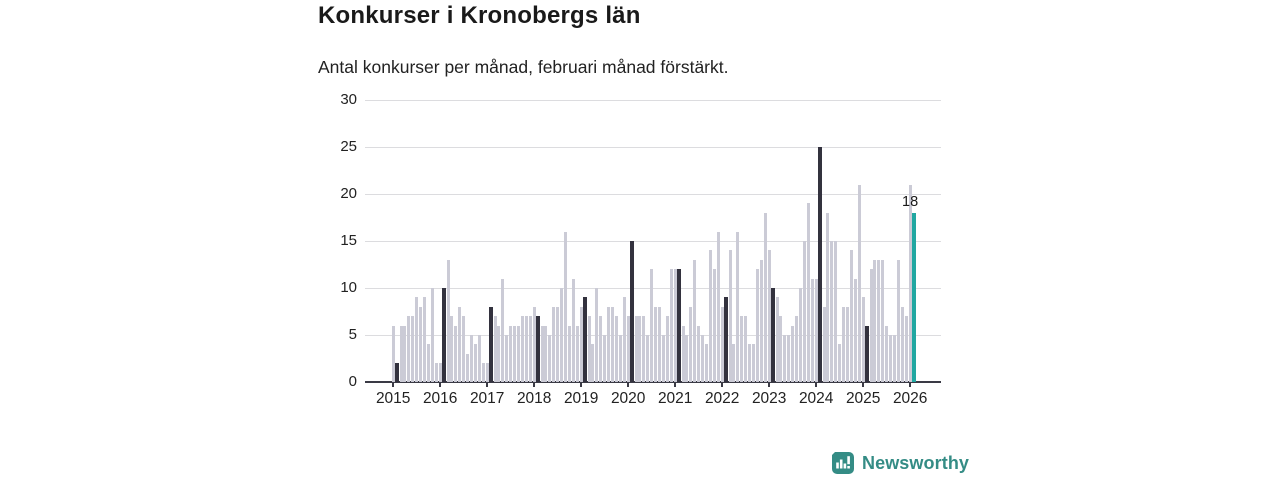  Describe the element at coordinates (440, 398) in the screenshot. I see `x-axis-label: 2016` at that location.